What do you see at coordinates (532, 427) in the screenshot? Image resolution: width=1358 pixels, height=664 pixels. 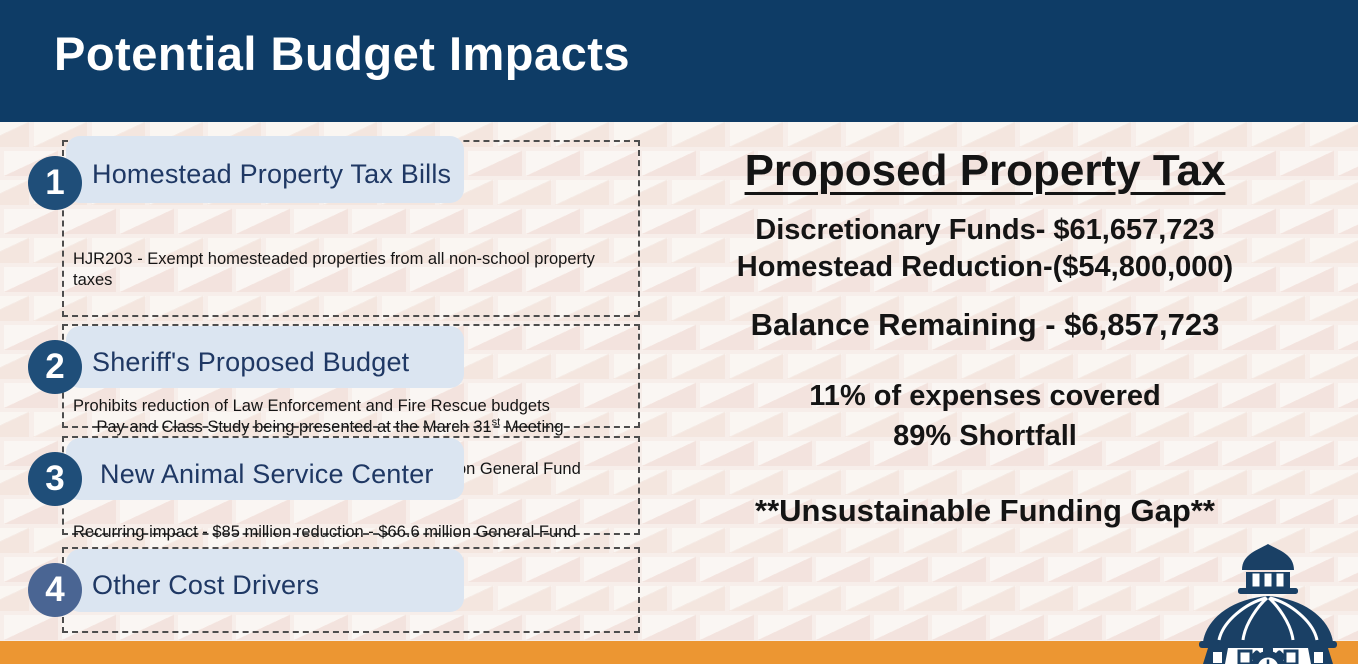 I see `detail-line: Meeting` at bounding box center [532, 427].